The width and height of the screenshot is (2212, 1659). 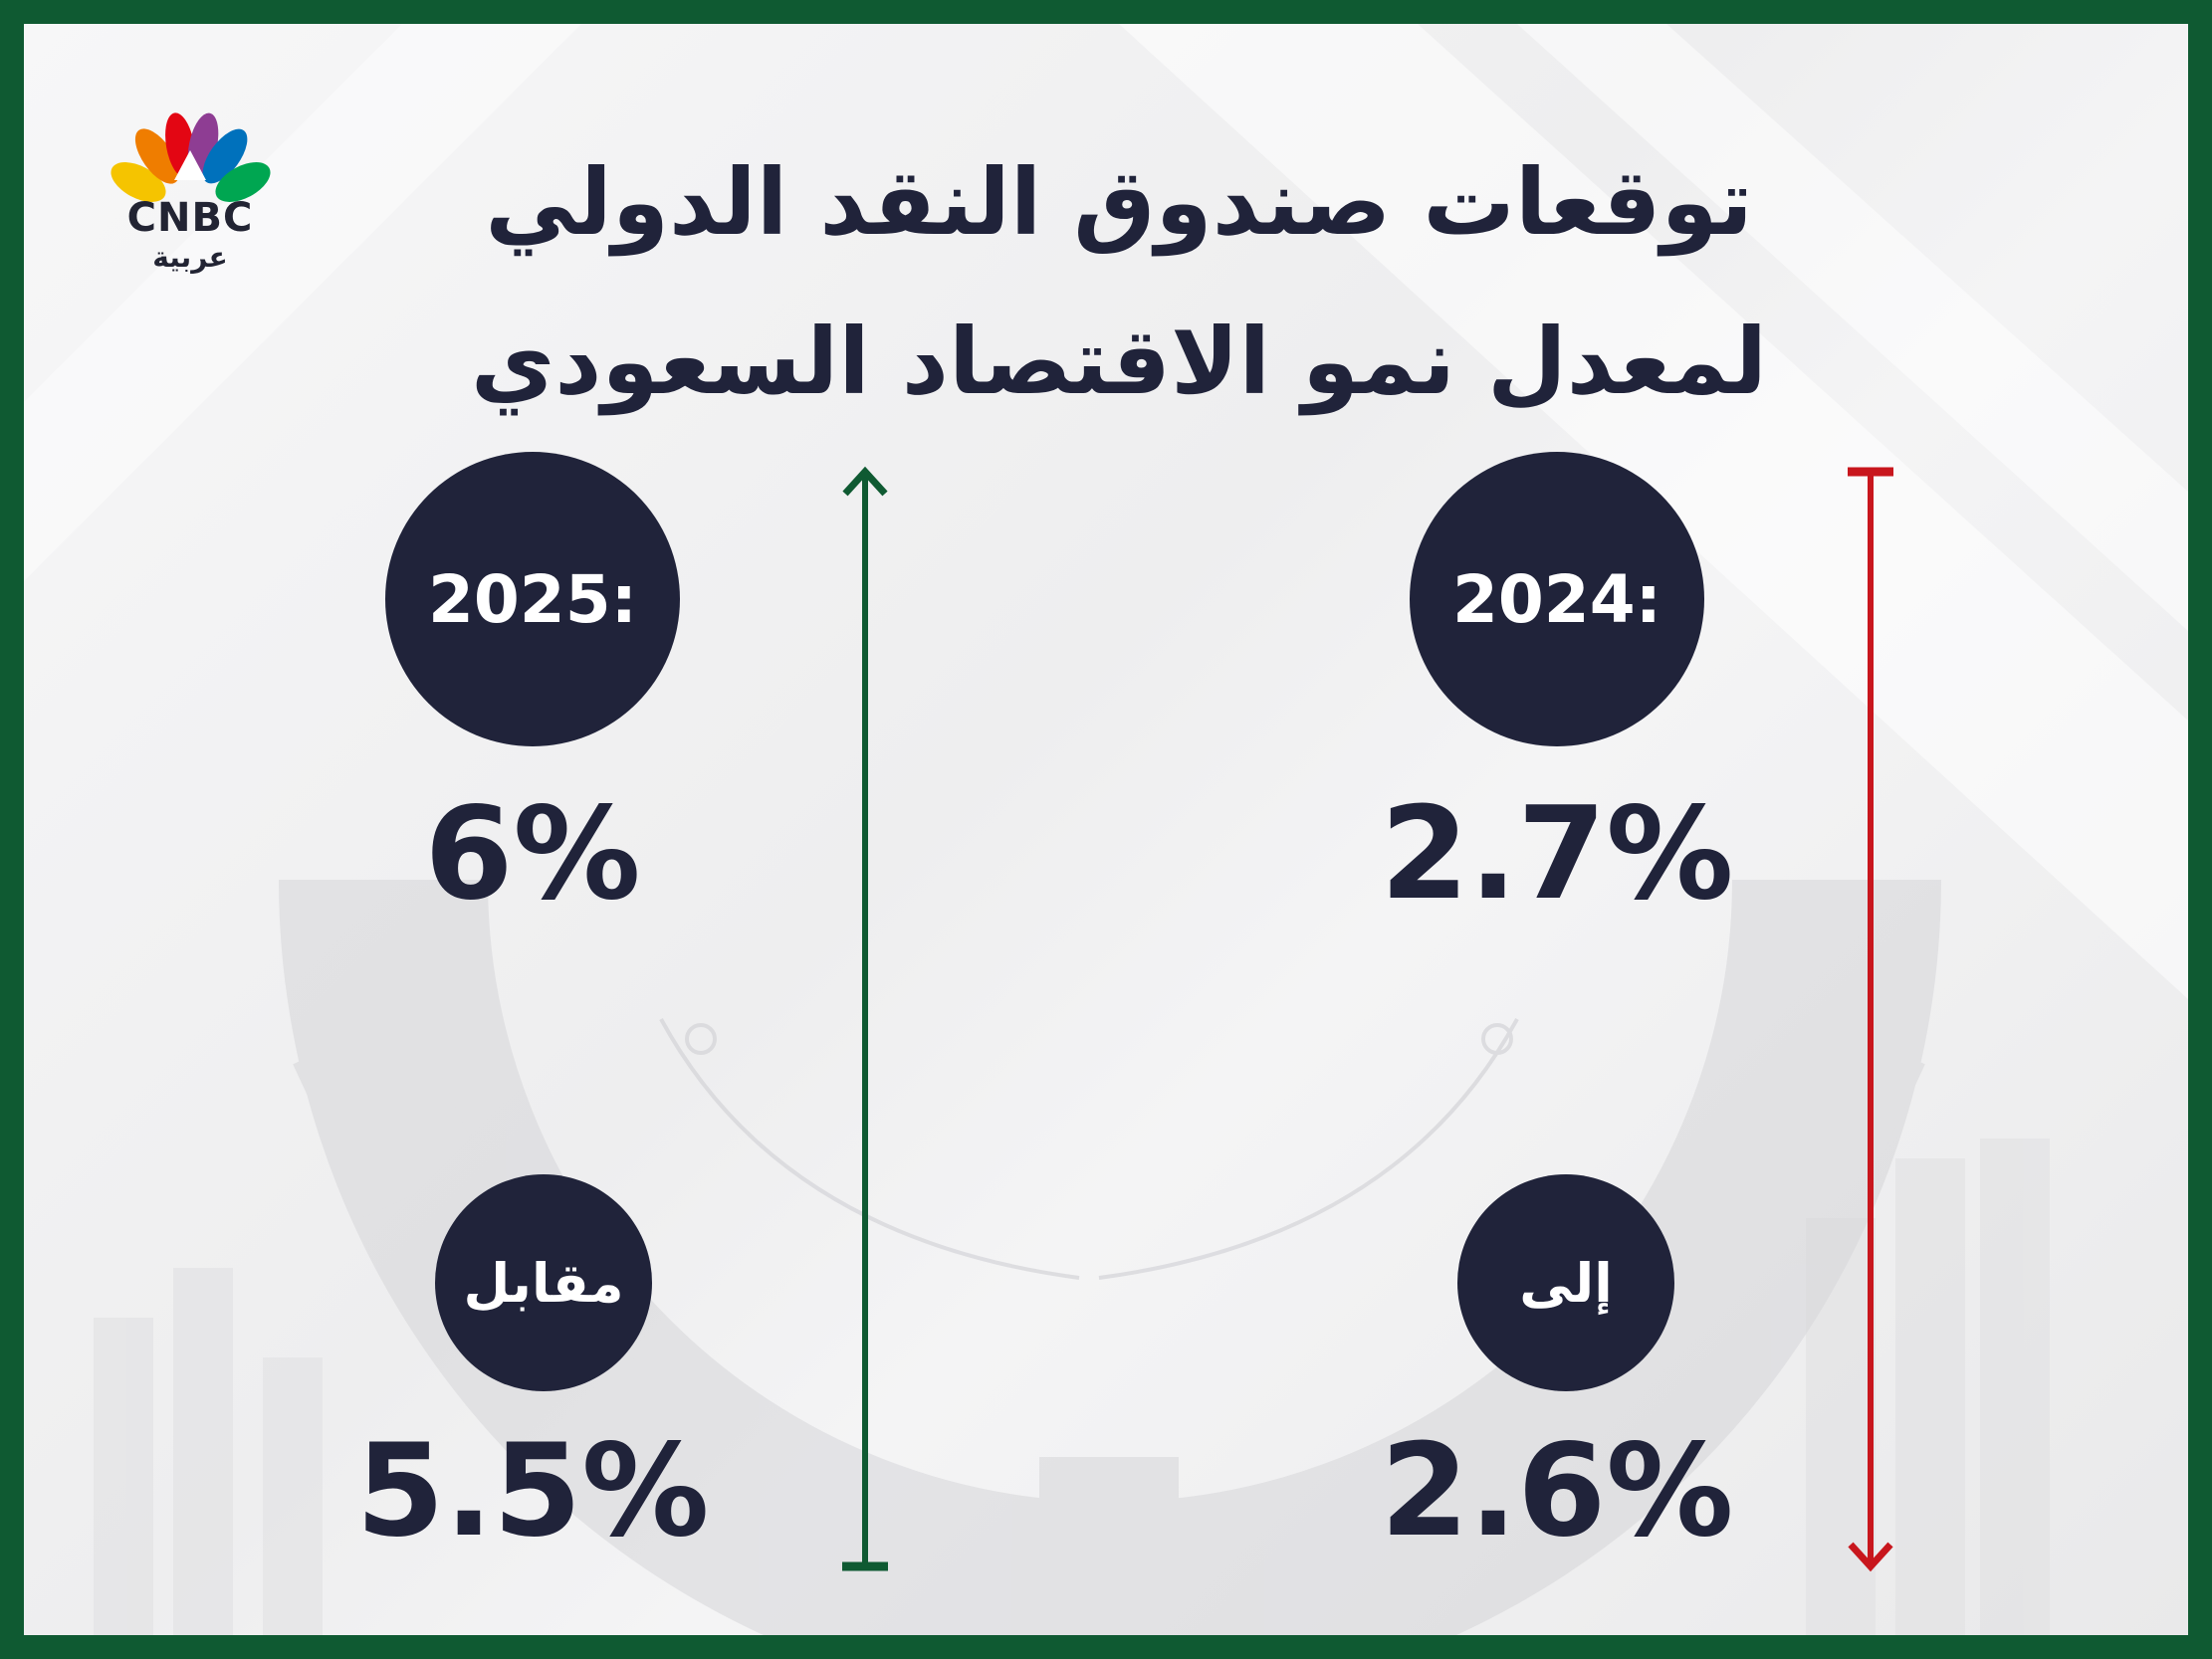 What do you see at coordinates (190, 257) in the screenshot?
I see `logo-subtitle: عربية` at bounding box center [190, 257].